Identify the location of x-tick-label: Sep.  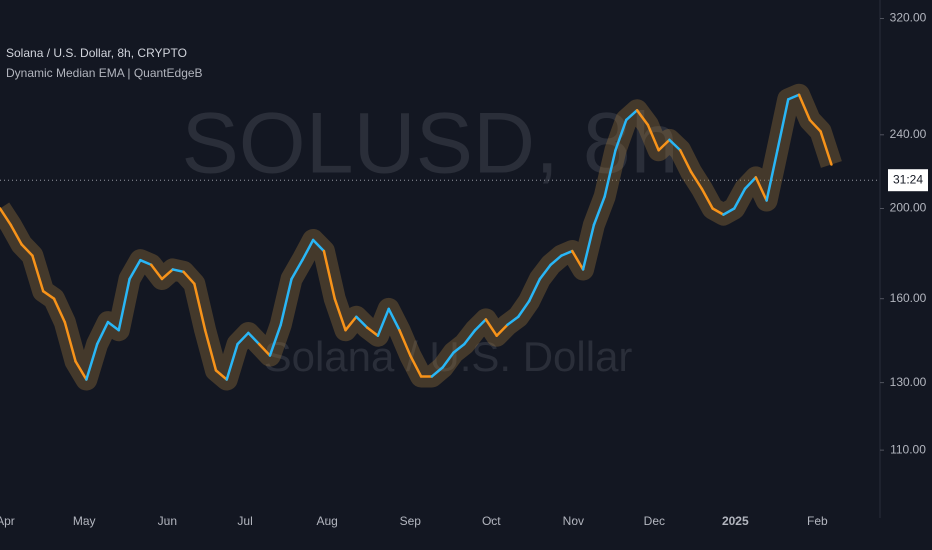
(411, 521).